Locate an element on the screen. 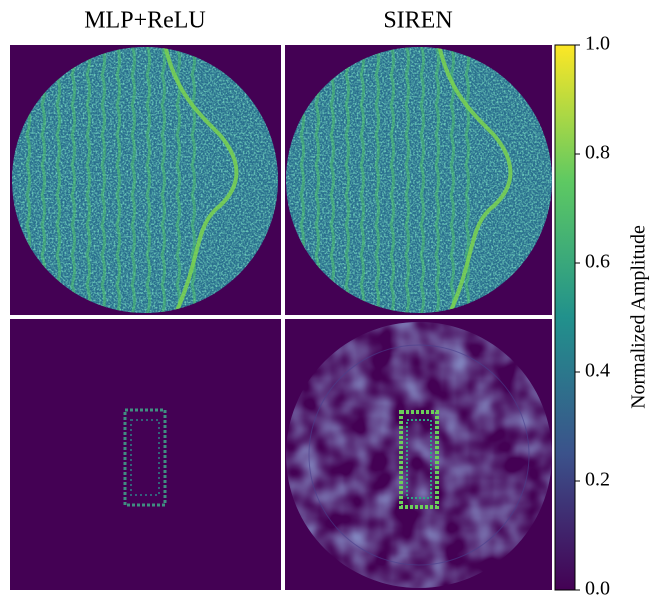  colorbar-tick-label: 0.2 is located at coordinates (597, 480).